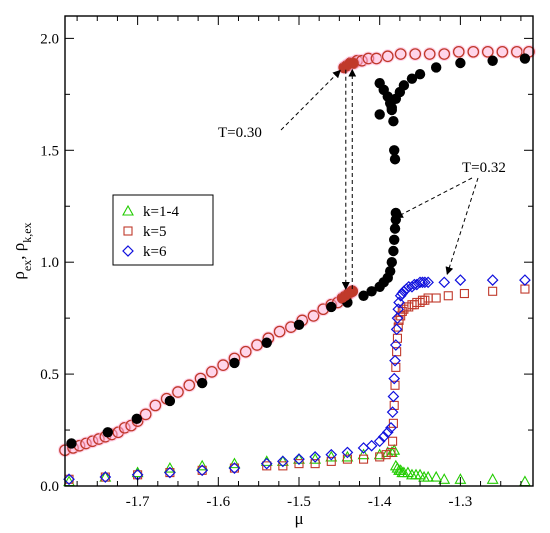  Describe the element at coordinates (27, 265) in the screenshot. I see `y-axis-label-sub: ex` at that location.